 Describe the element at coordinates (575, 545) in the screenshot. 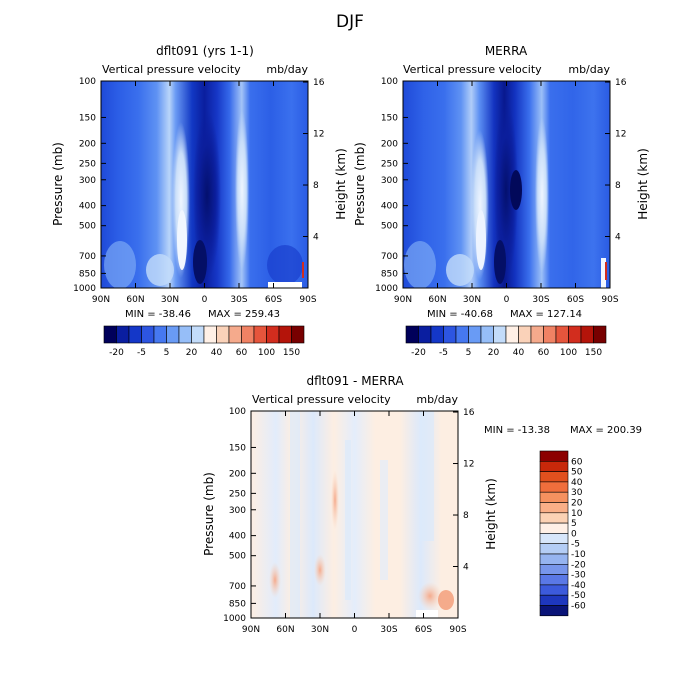

I see `colorbar-label: -5` at that location.